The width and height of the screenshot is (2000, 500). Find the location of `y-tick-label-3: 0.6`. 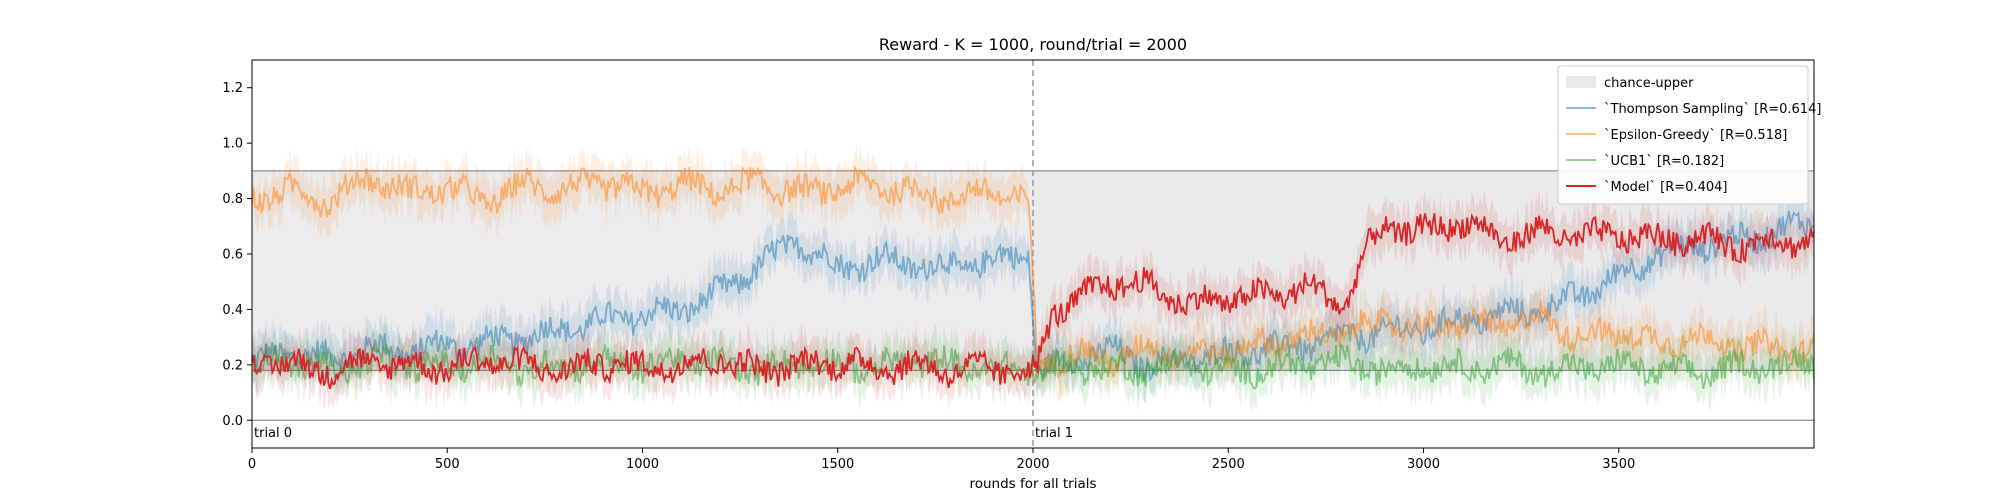

y-tick-label-3: 0.6 is located at coordinates (232, 255).